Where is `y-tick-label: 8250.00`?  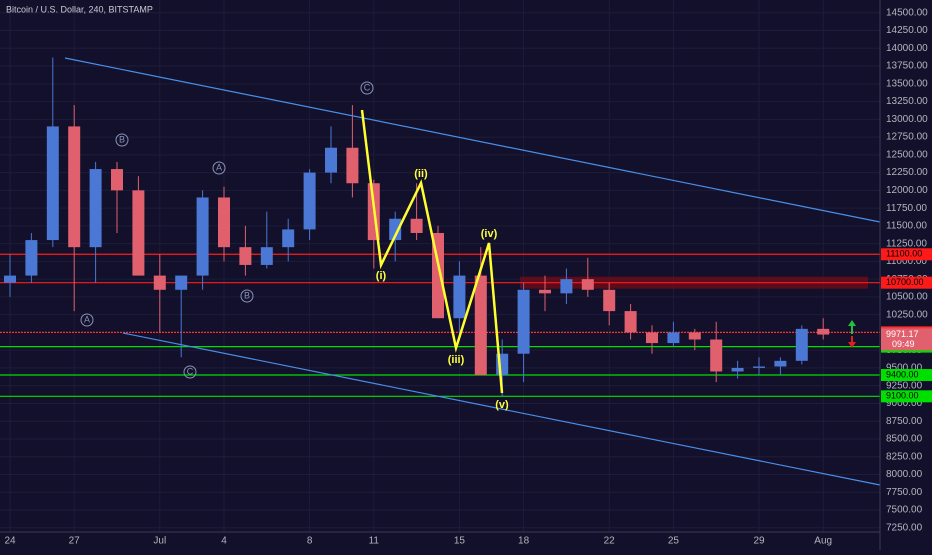 y-tick-label: 8250.00 is located at coordinates (904, 456).